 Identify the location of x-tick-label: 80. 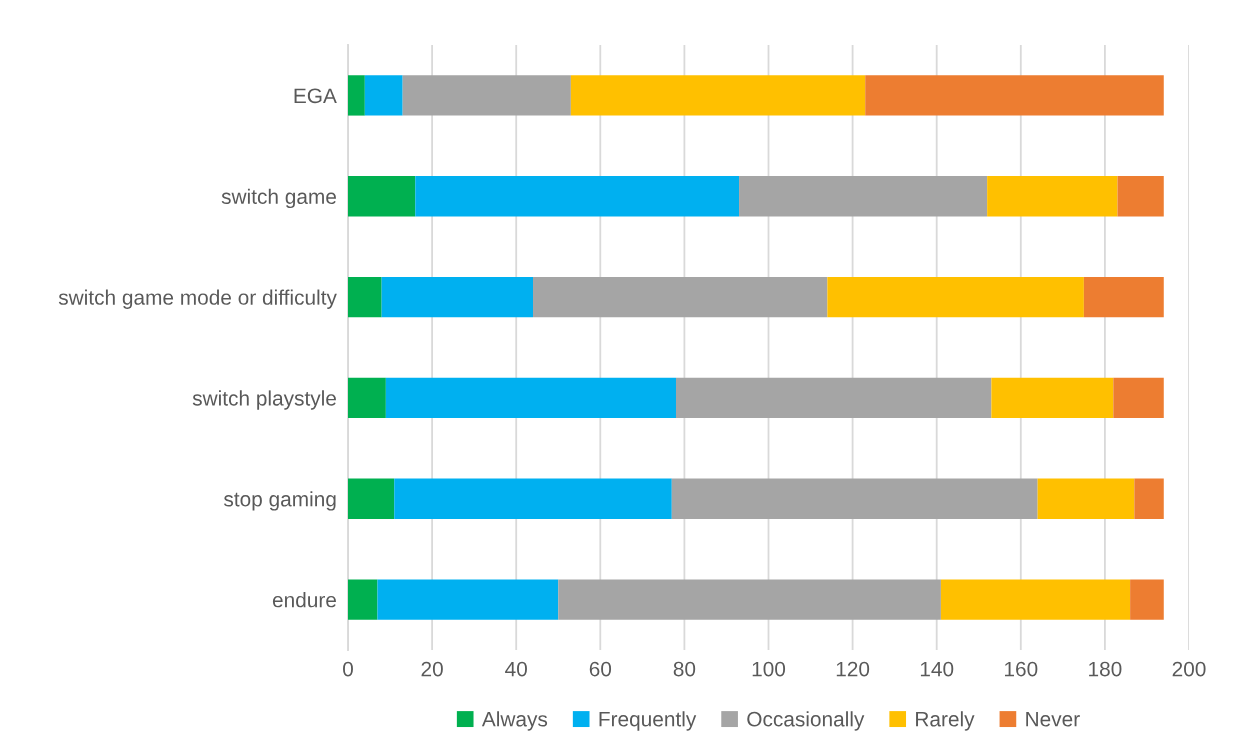
(684, 669).